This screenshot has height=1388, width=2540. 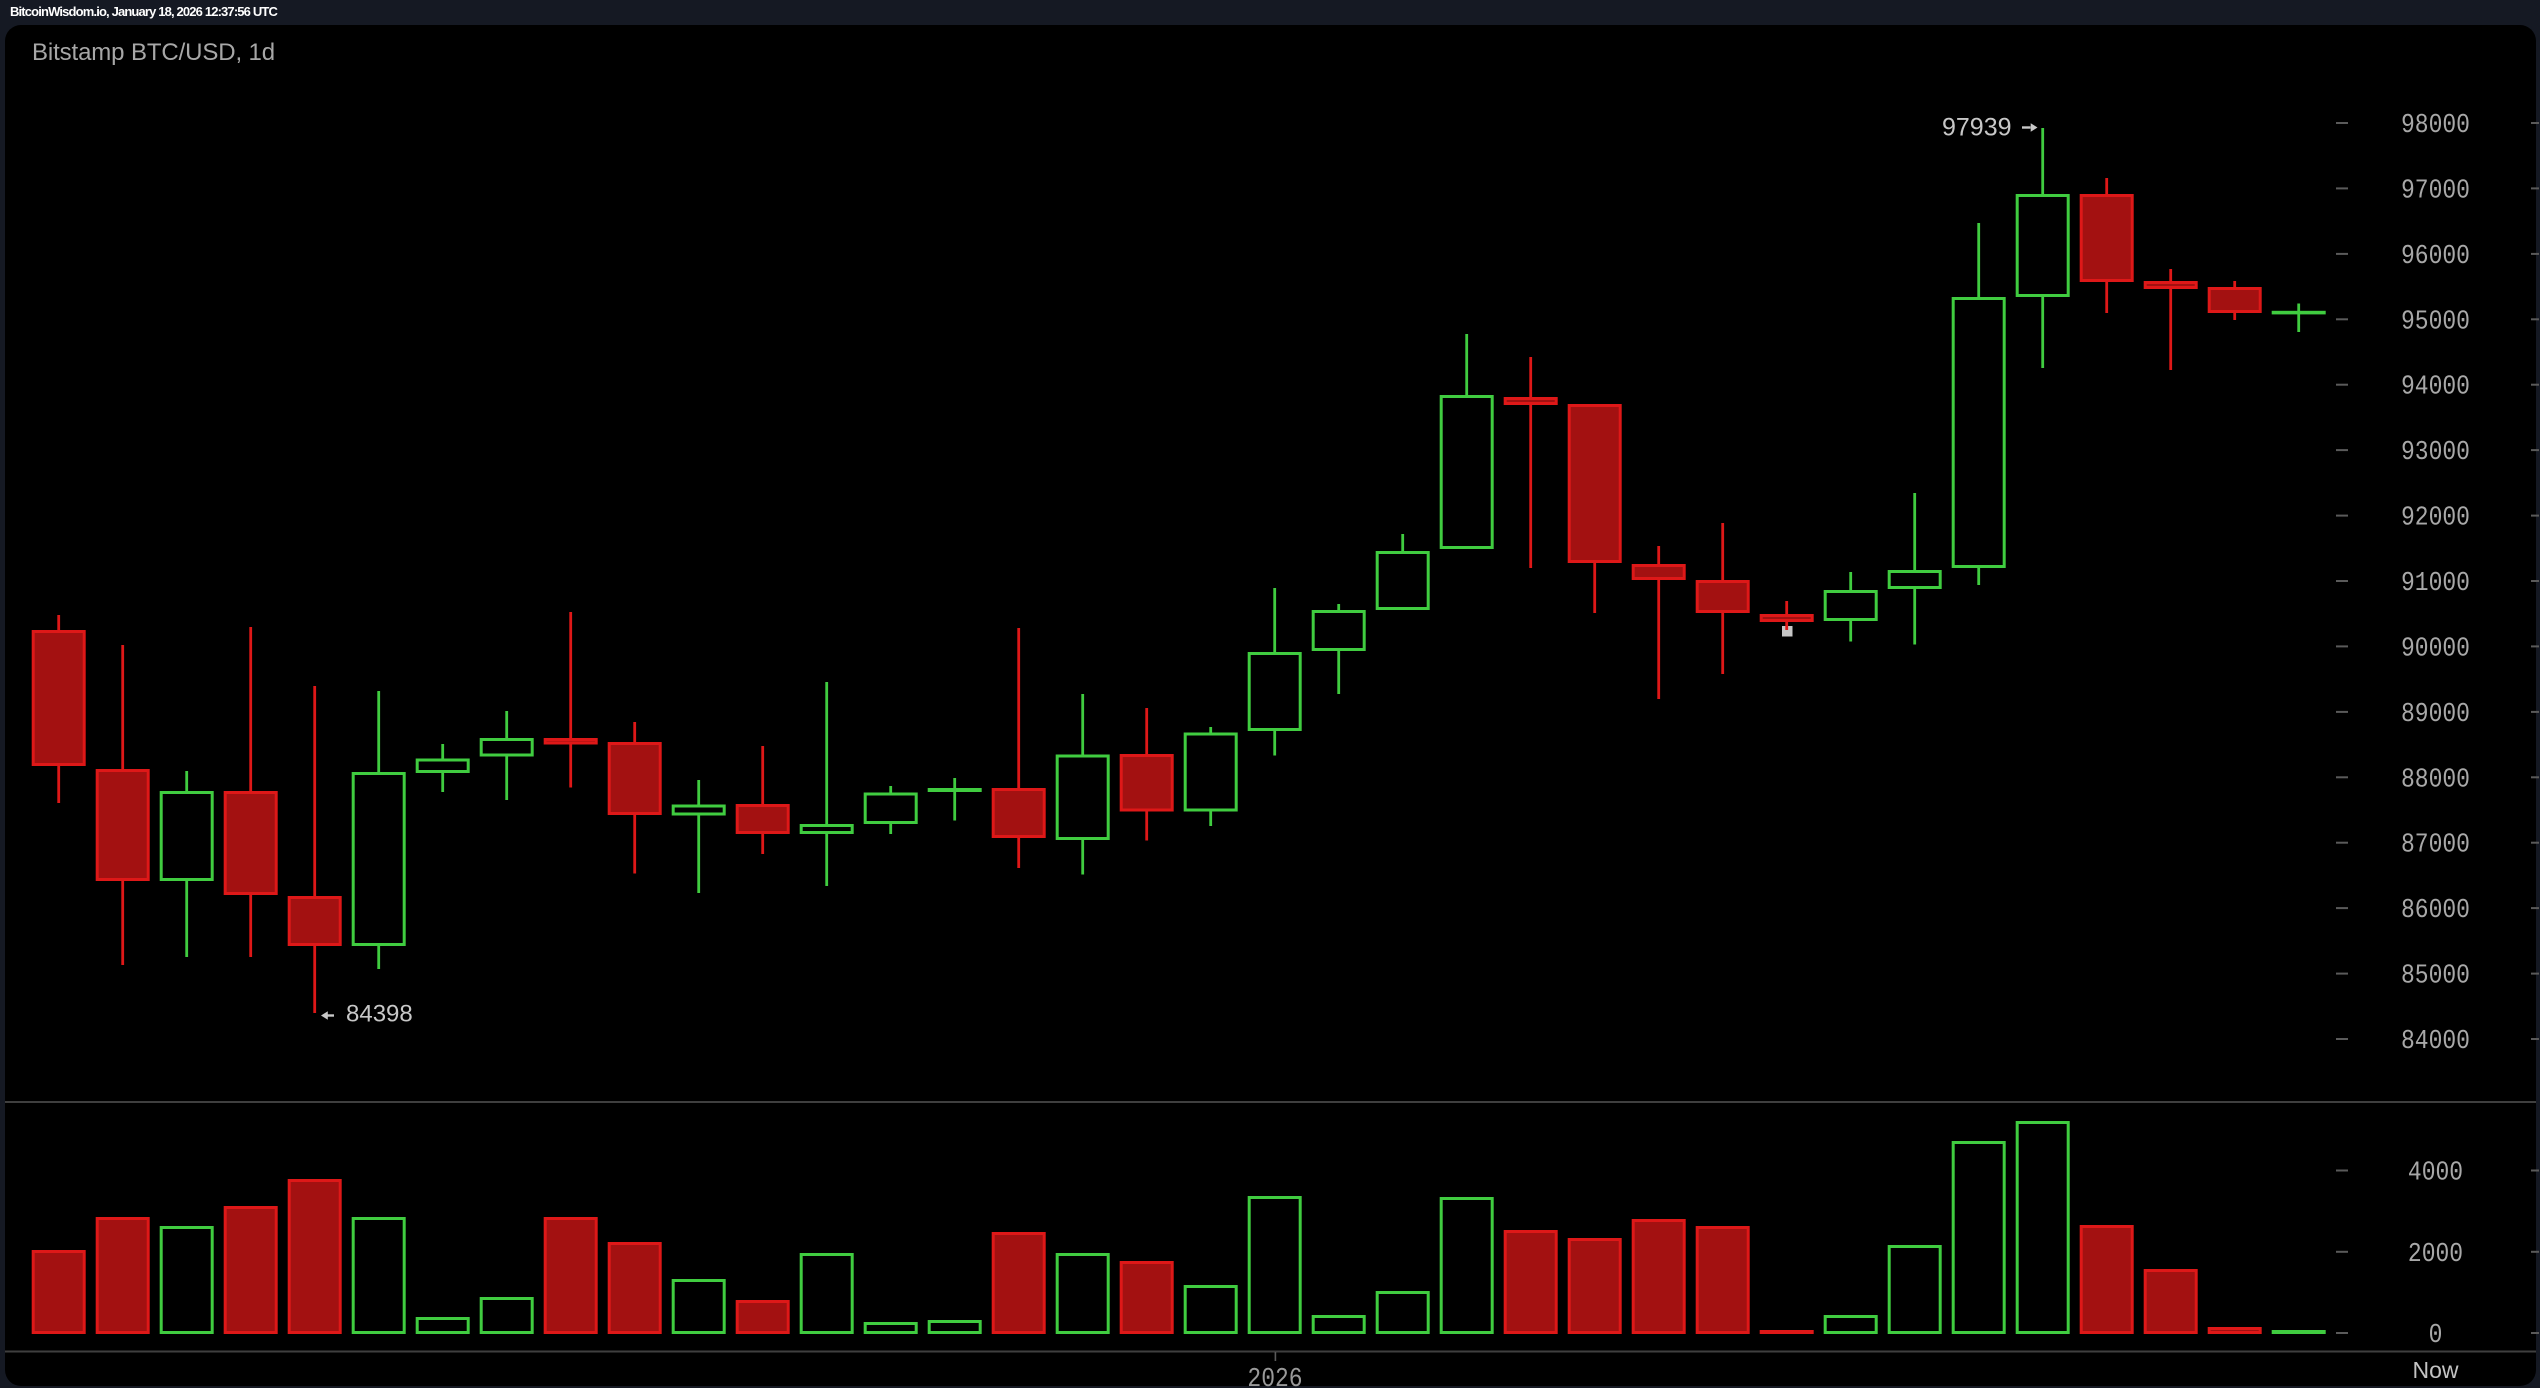 I want to click on svg-text: 88000, so click(x=2435, y=780).